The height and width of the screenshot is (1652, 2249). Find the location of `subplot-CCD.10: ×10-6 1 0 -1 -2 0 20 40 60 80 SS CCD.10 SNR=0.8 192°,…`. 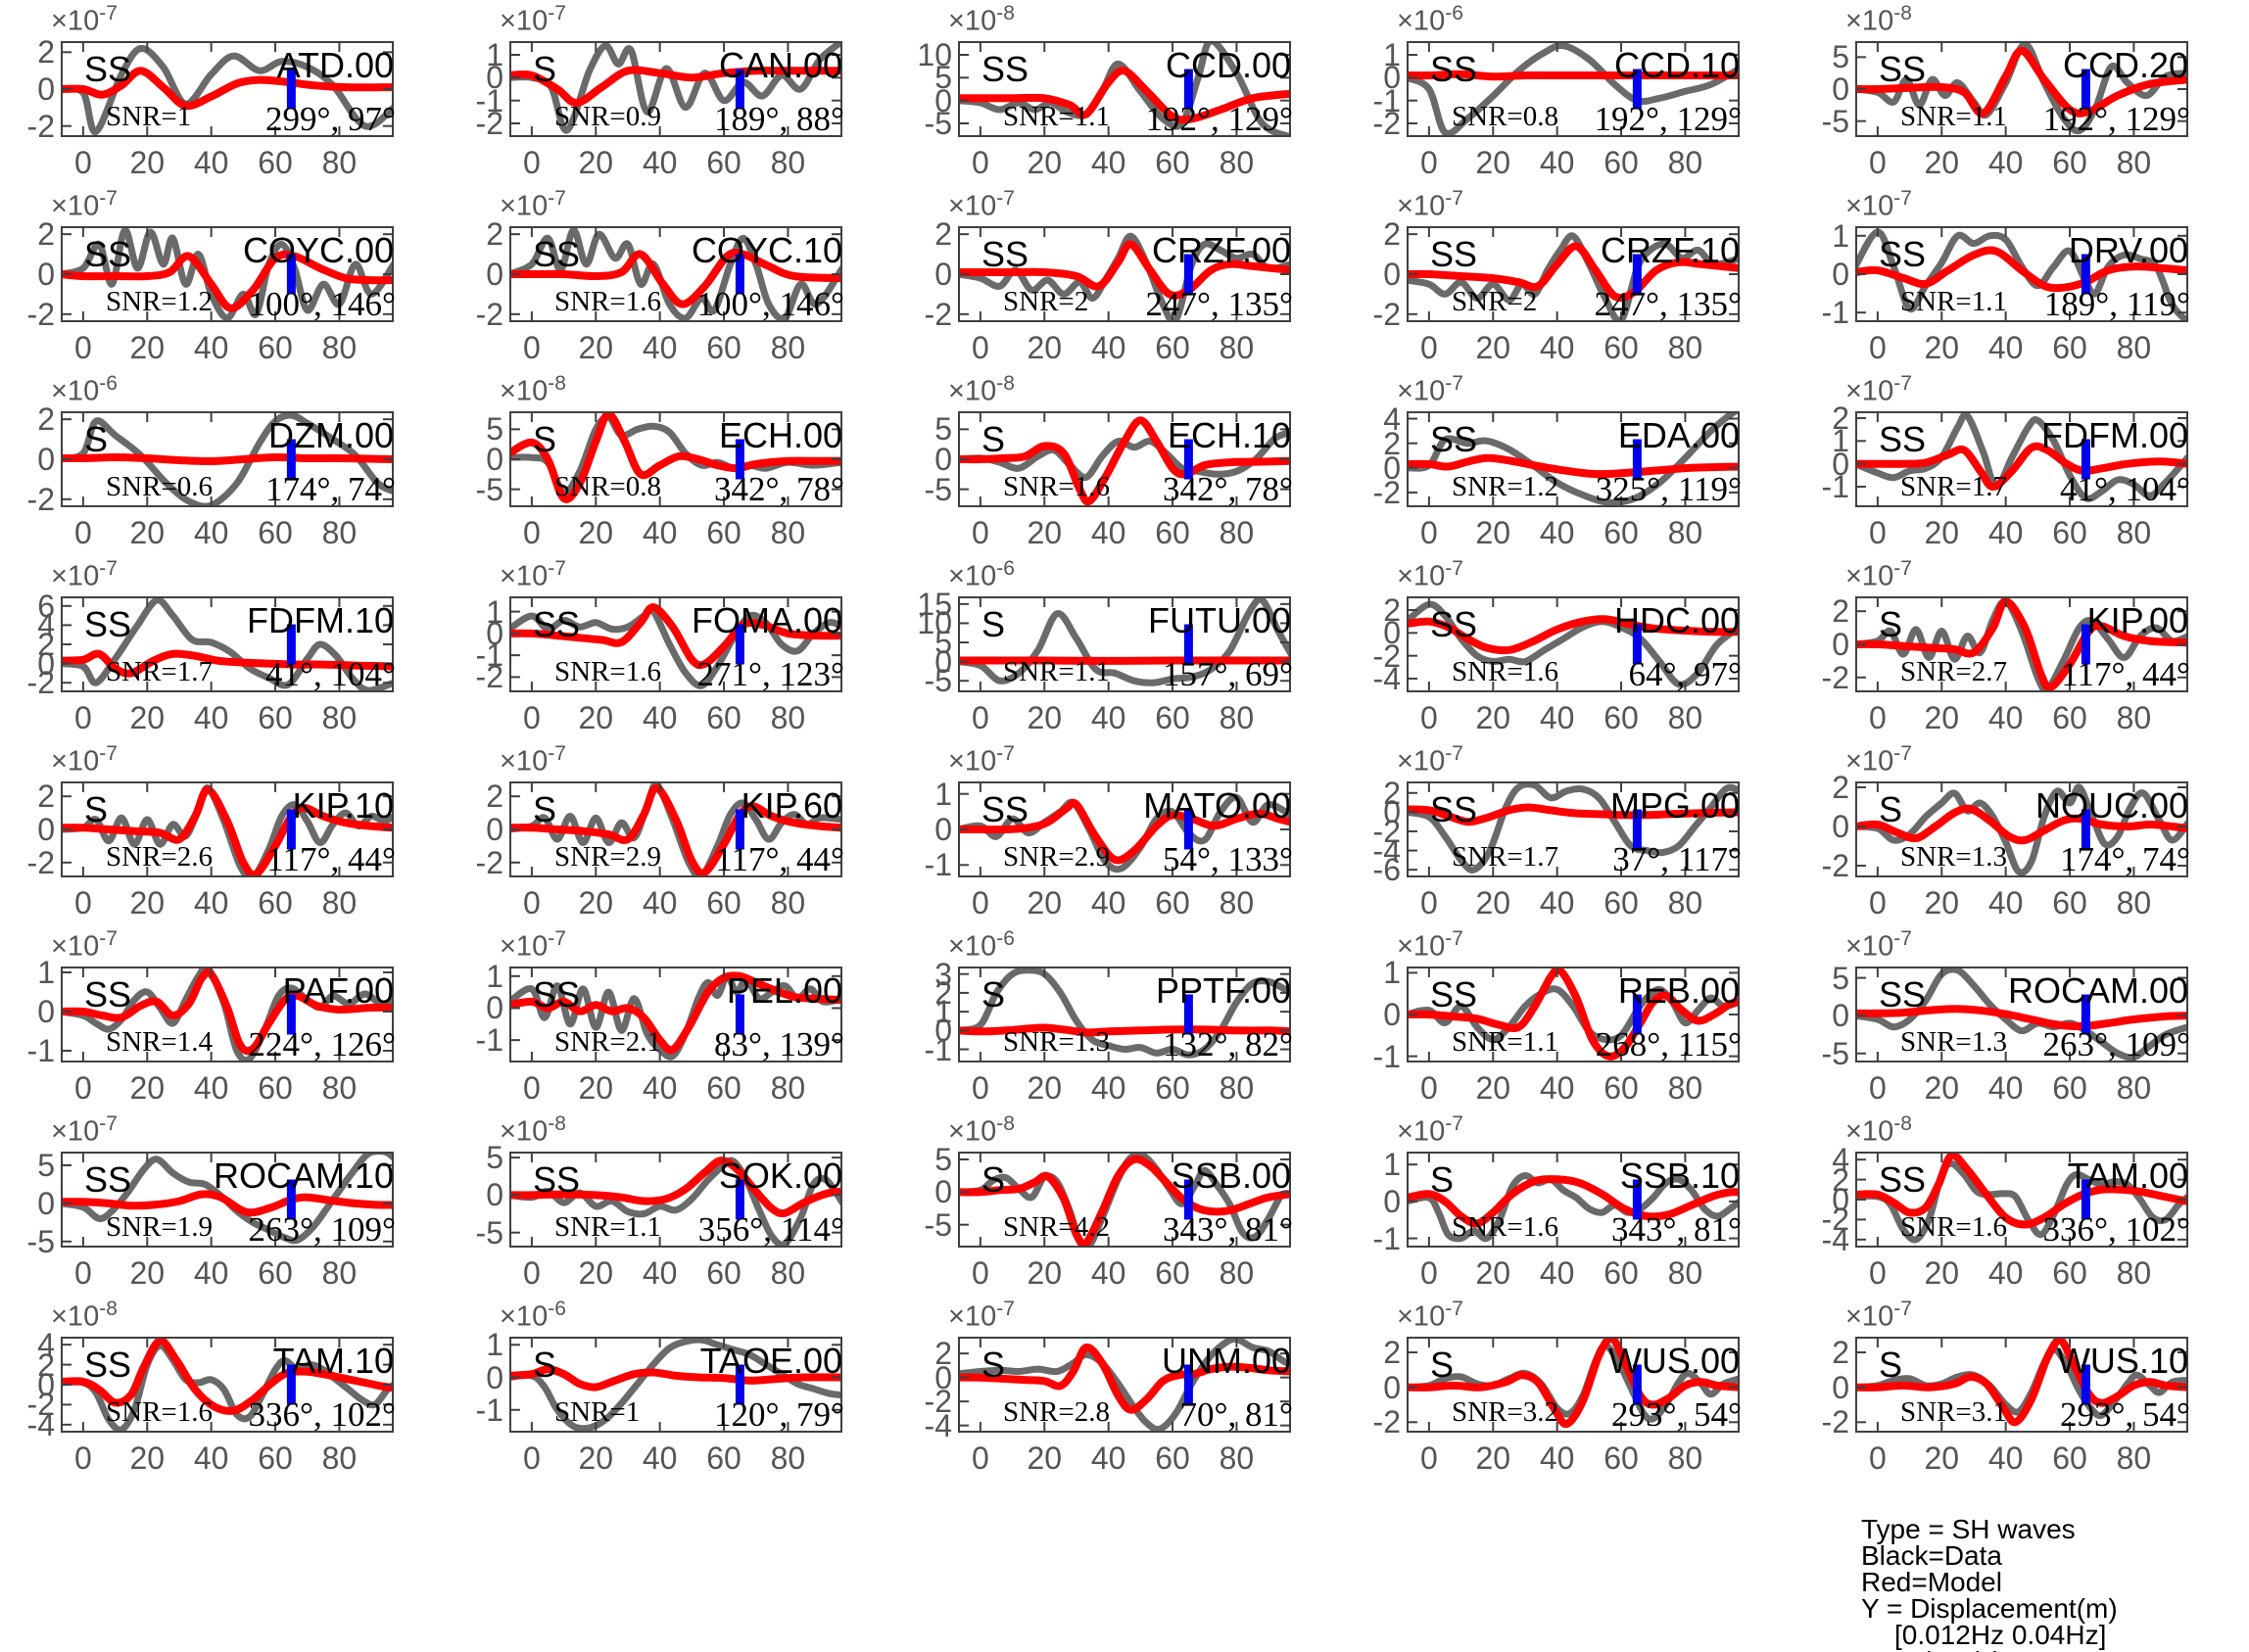

subplot-CCD.10: ×10-6 1 0 -1 -2 0 20 40 60 80 SS CCD.10 SNR=0.8 192°,… is located at coordinates (1557, 91).